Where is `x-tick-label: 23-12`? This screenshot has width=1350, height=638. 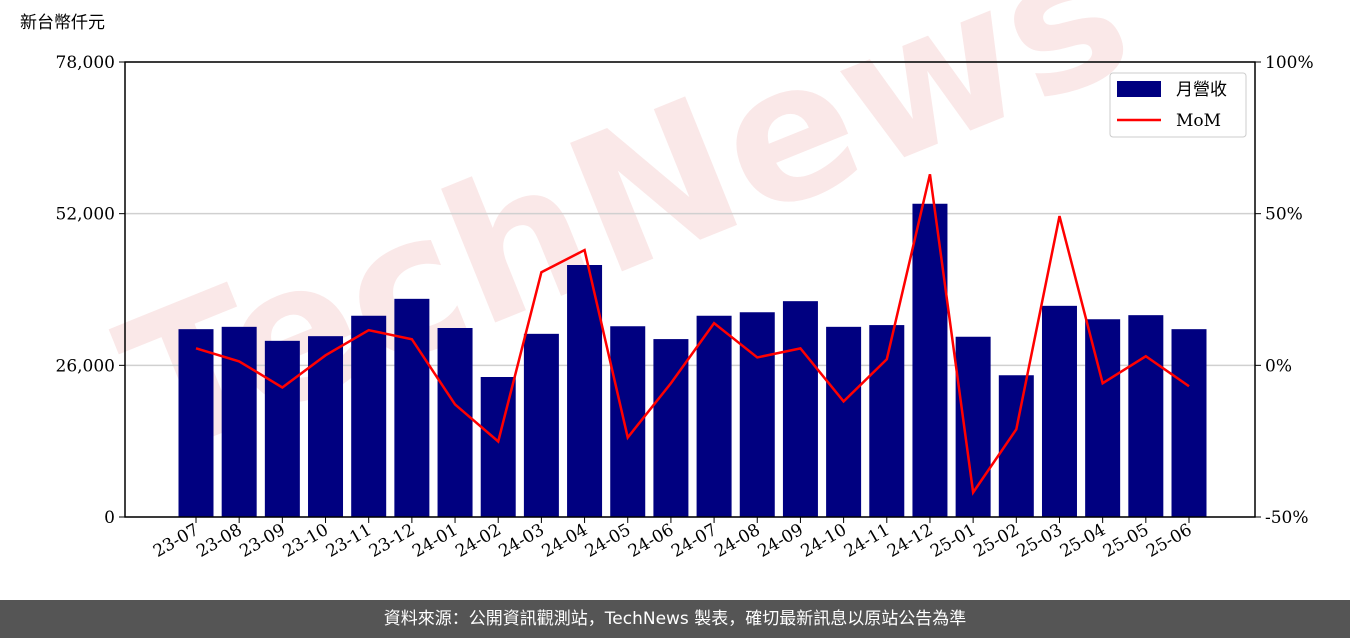 x-tick-label: 23-12 is located at coordinates (392, 541).